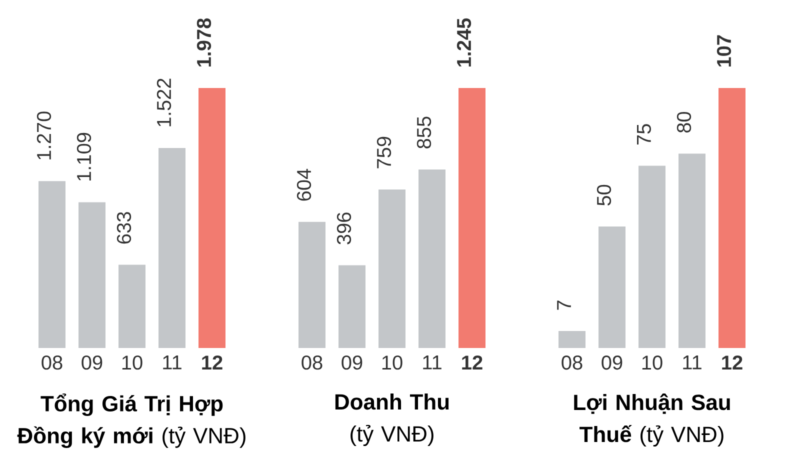 The height and width of the screenshot is (463, 795). Describe the element at coordinates (304, 184) in the screenshot. I see `data-label: 604` at that location.